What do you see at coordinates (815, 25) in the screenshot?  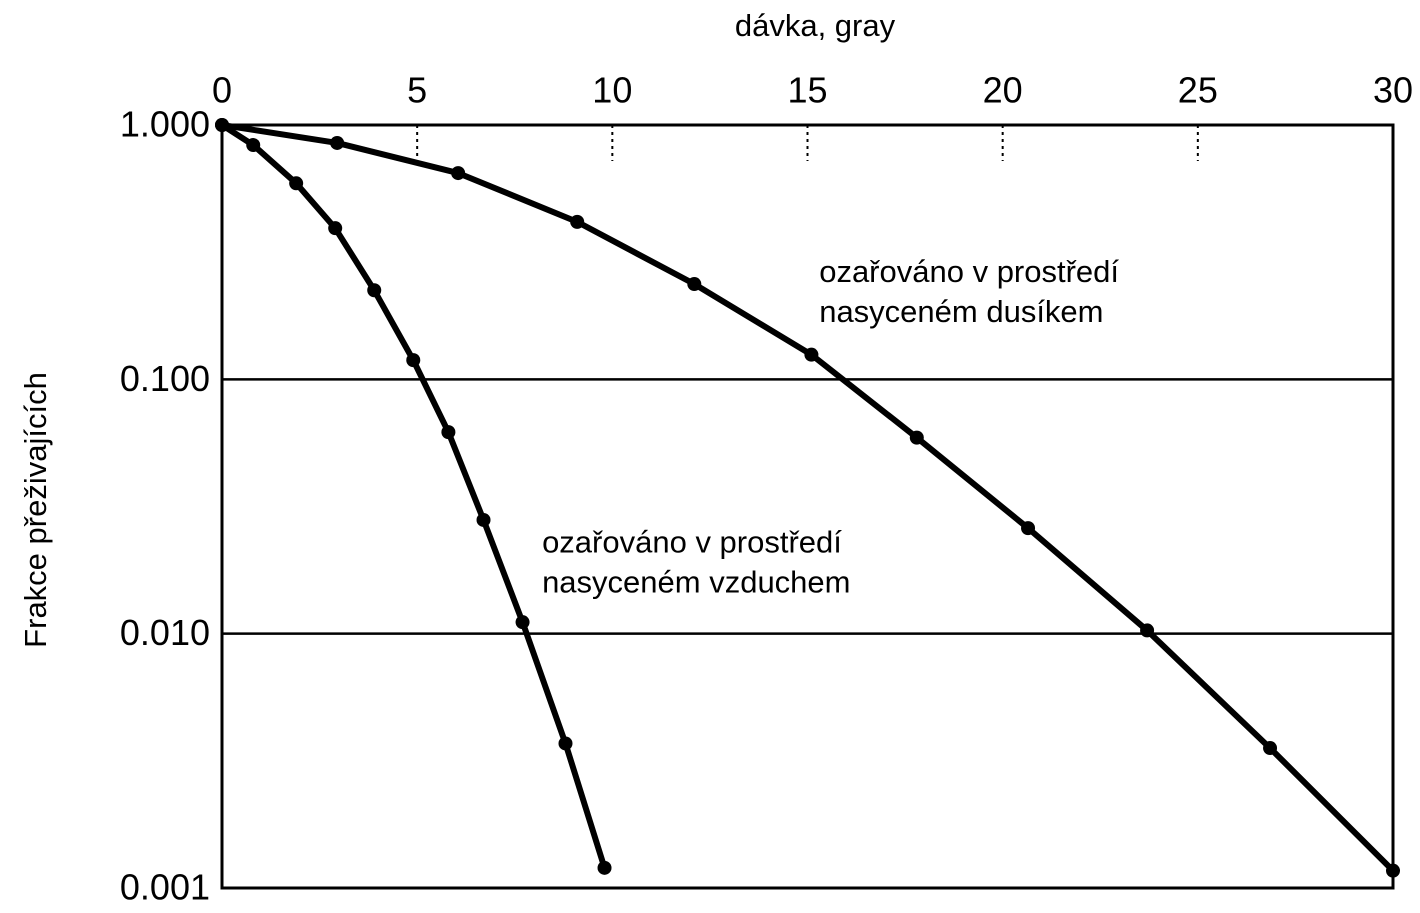 I see `x-axis-title: dávka, gray` at bounding box center [815, 25].